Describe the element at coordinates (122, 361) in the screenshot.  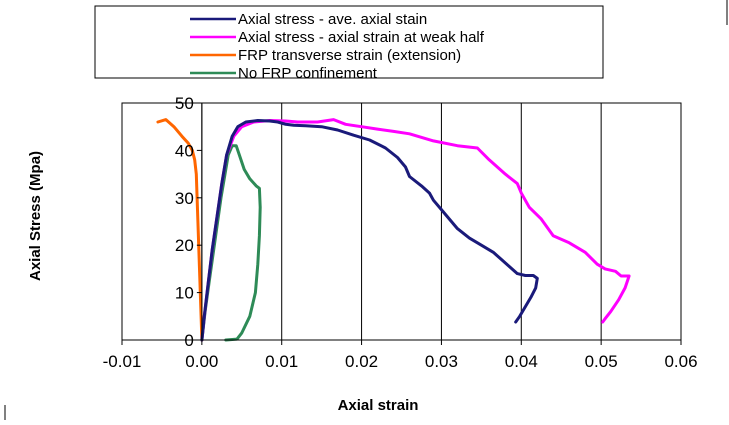
I see `x-tick-label: -0.01` at that location.